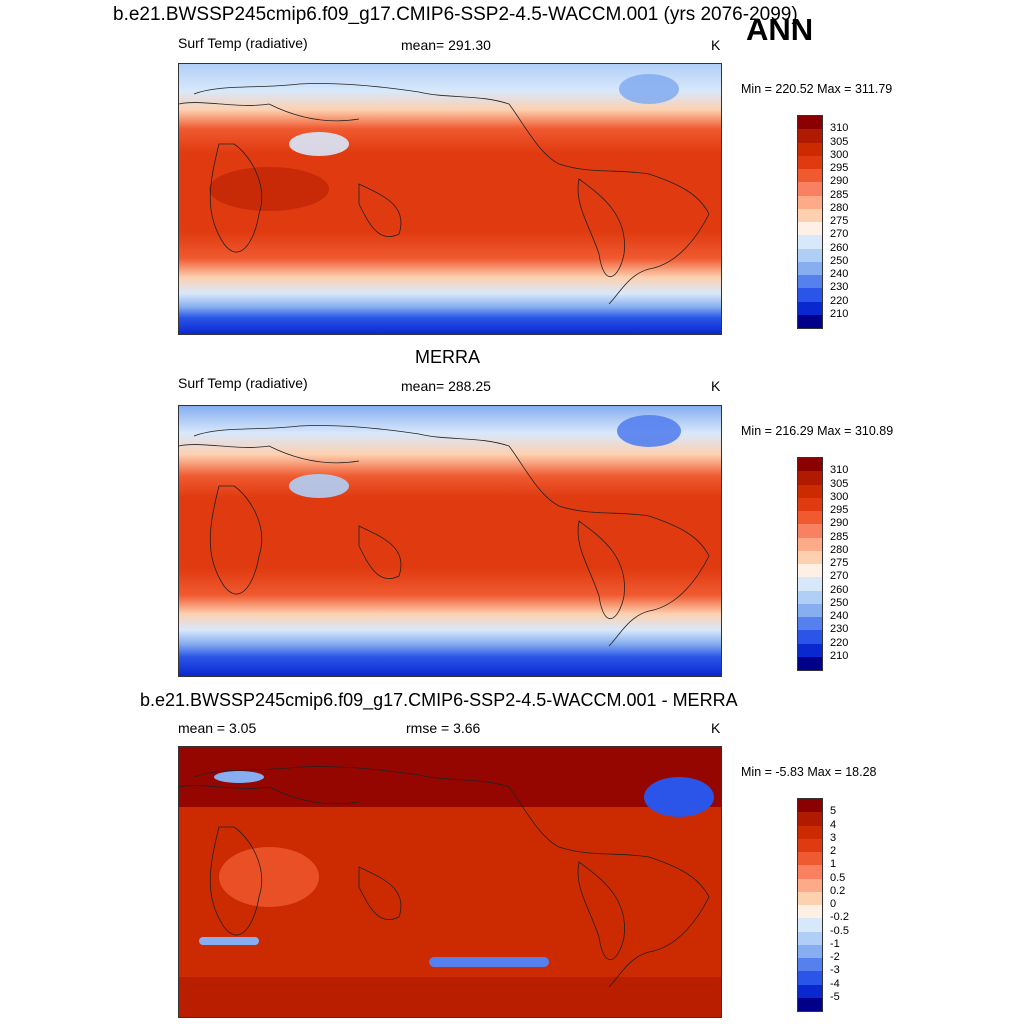 The height and width of the screenshot is (1024, 1024). I want to click on colorbar-tick-label: -0.2, so click(839, 917).